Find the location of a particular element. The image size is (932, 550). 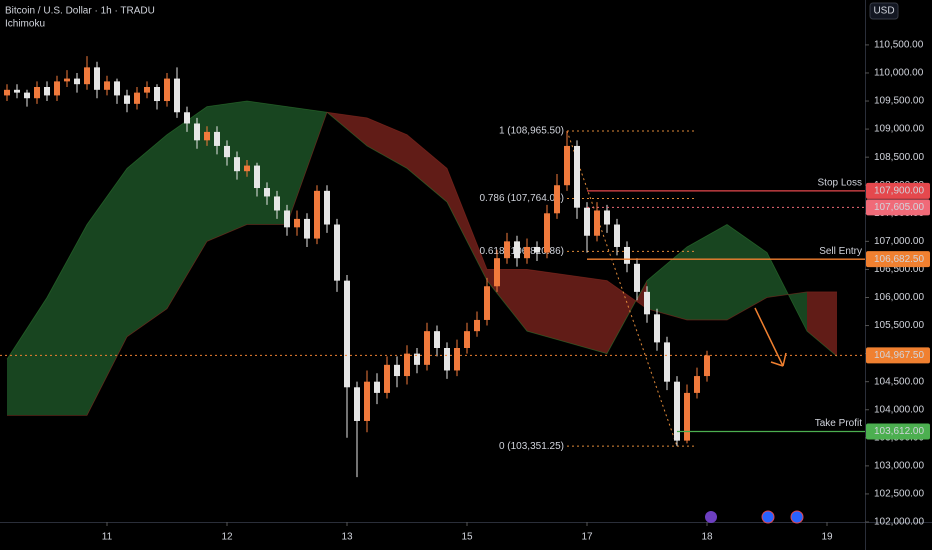

y-tick-label: 108,500.00 is located at coordinates (899, 157).